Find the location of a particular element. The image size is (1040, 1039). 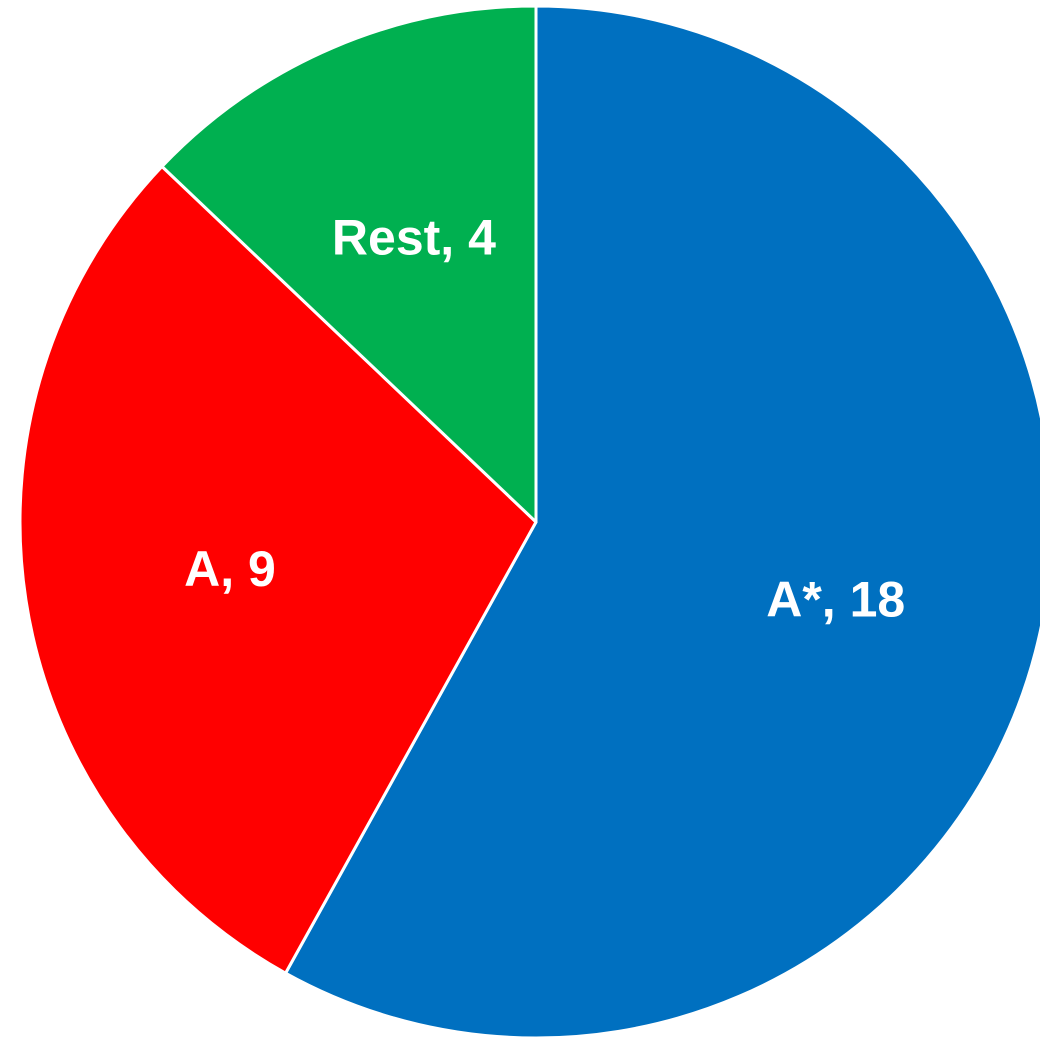

pie-slice-label: Rest, 4 is located at coordinates (414, 237).